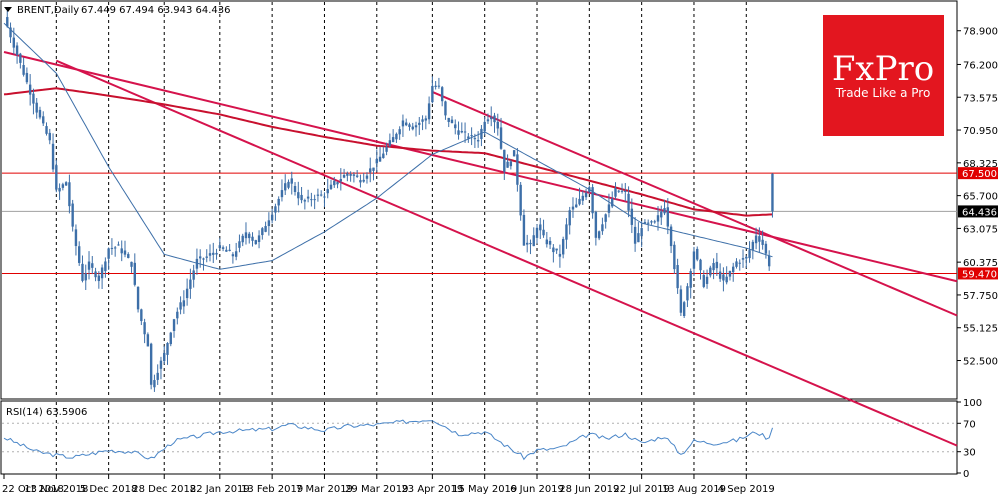 This screenshot has height=500, width=1000. What do you see at coordinates (883, 69) in the screenshot?
I see `logo-brand: FxPro` at bounding box center [883, 69].